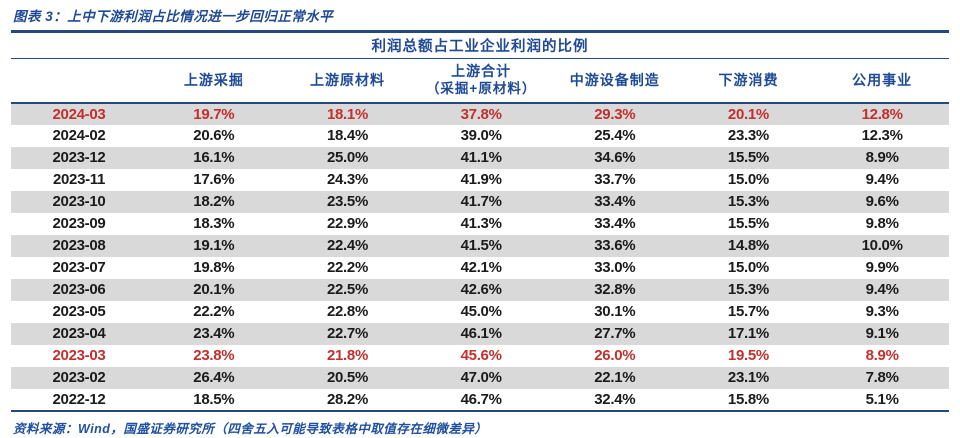  I want to click on table-row: 2023-05 22.2% 22.8% 45.0% 30.1% 15.7% 9.3%, so click(480, 312).